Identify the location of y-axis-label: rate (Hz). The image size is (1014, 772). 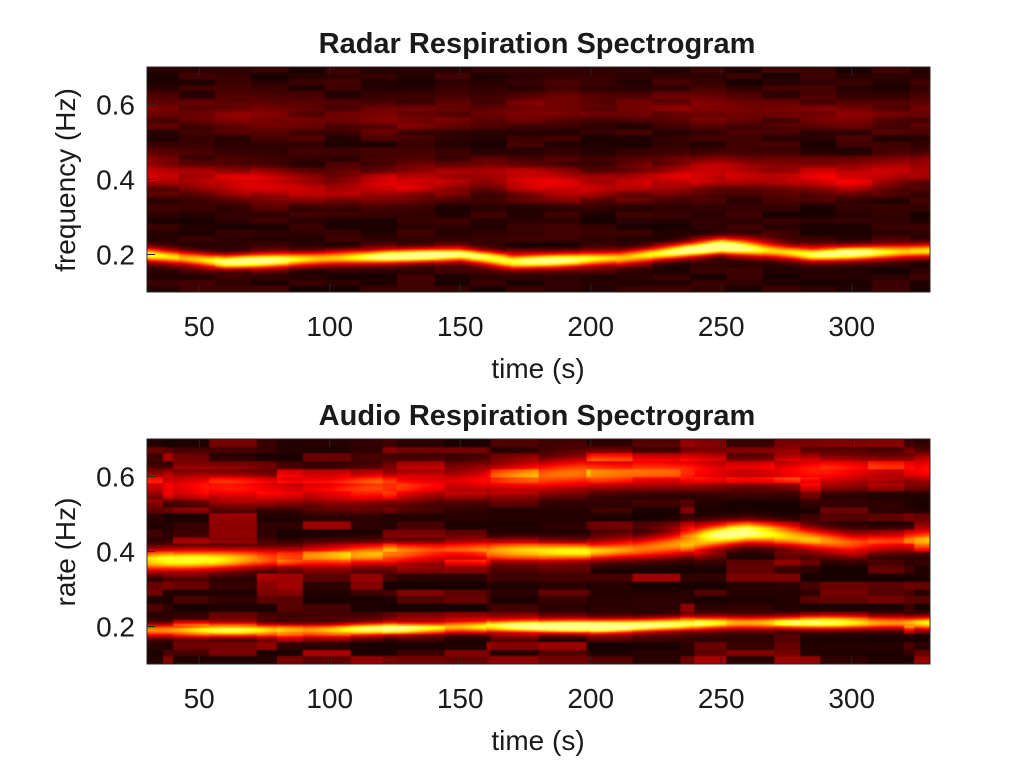
(65, 552).